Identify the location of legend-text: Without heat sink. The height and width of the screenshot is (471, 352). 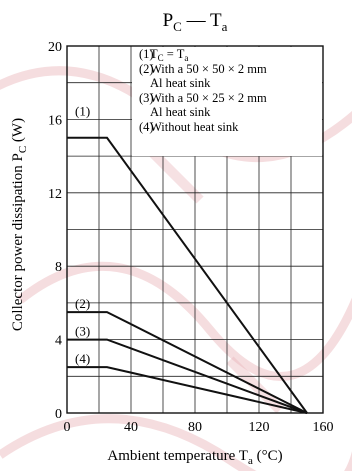
(194, 127).